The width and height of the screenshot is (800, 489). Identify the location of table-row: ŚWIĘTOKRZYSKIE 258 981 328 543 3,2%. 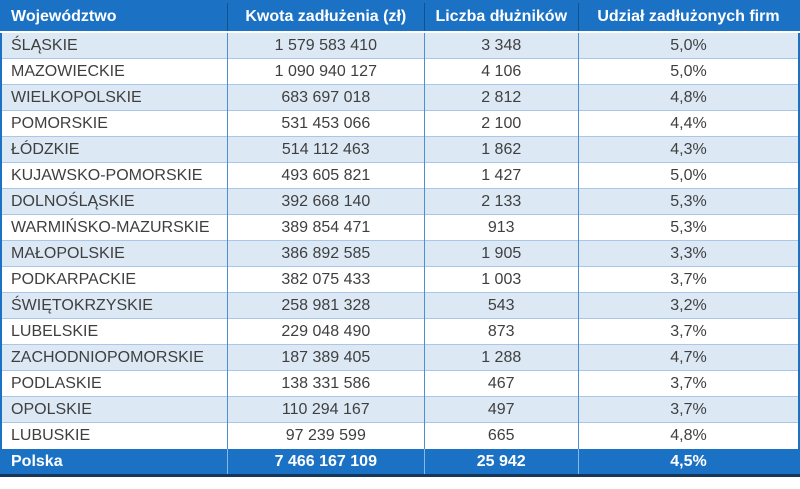
(400, 305).